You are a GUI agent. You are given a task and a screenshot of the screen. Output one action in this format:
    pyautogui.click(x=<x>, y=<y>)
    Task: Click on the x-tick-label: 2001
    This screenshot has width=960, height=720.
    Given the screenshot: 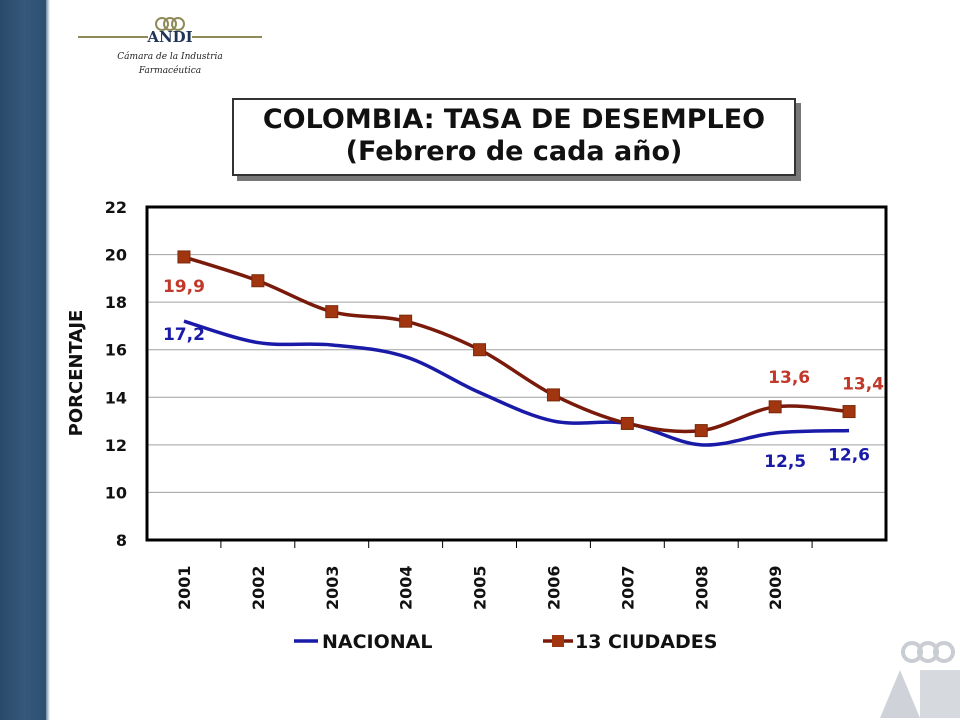 What is the action you would take?
    pyautogui.click(x=184, y=587)
    